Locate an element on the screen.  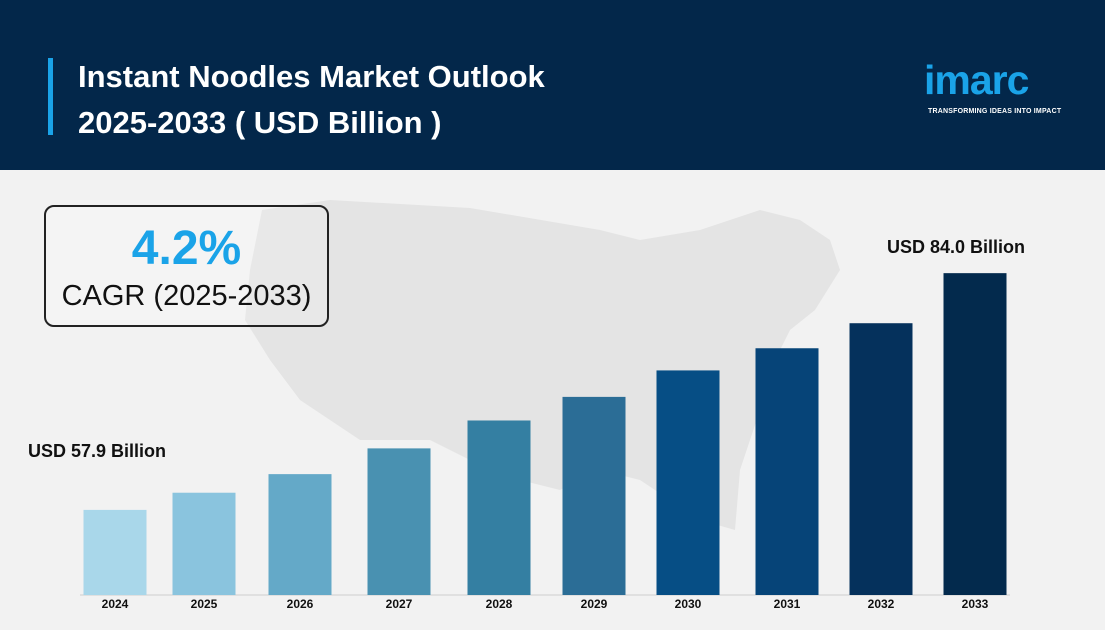
bar-2033 is located at coordinates (975, 434).